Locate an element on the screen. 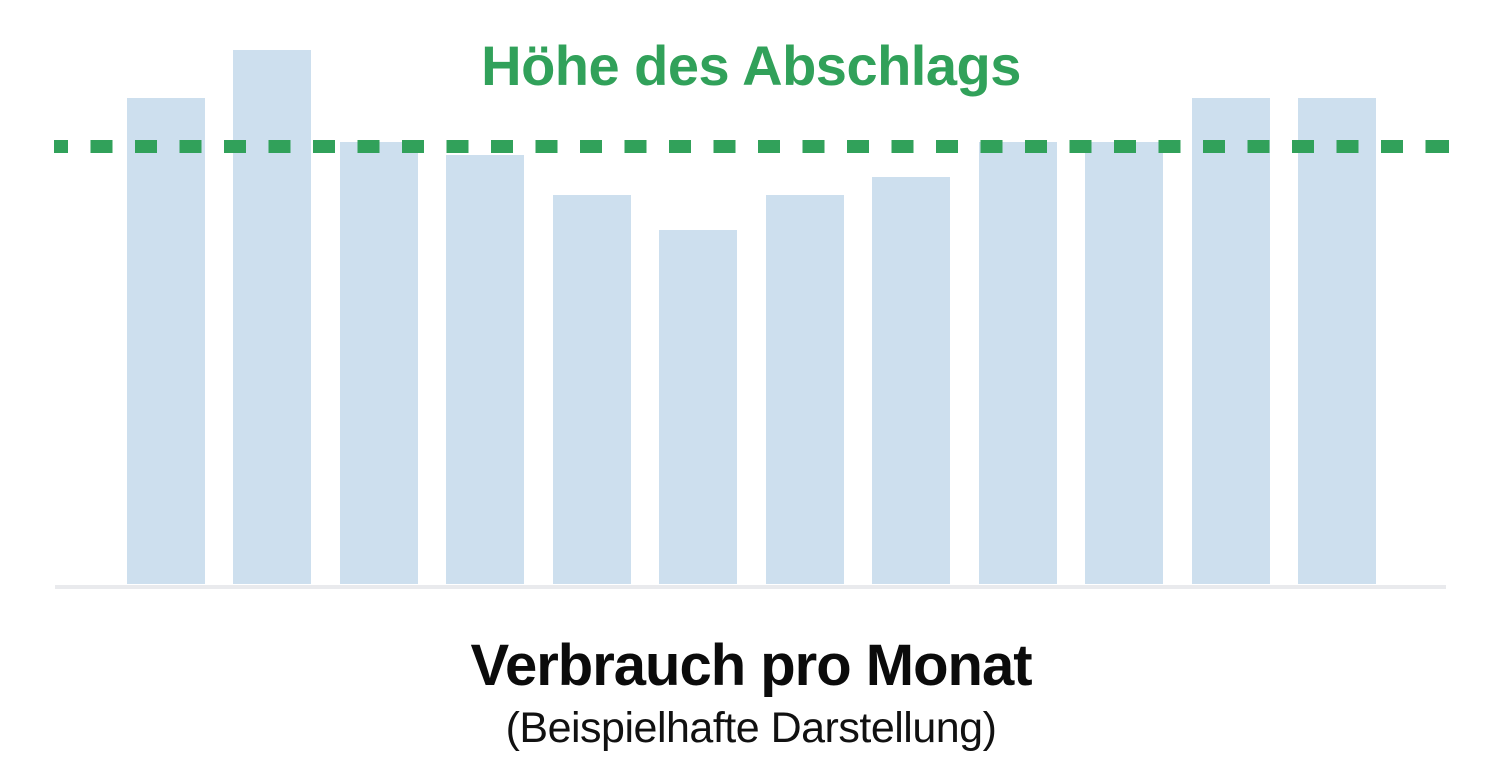 The height and width of the screenshot is (782, 1502). abschlag-reference-line is located at coordinates (751, 146).